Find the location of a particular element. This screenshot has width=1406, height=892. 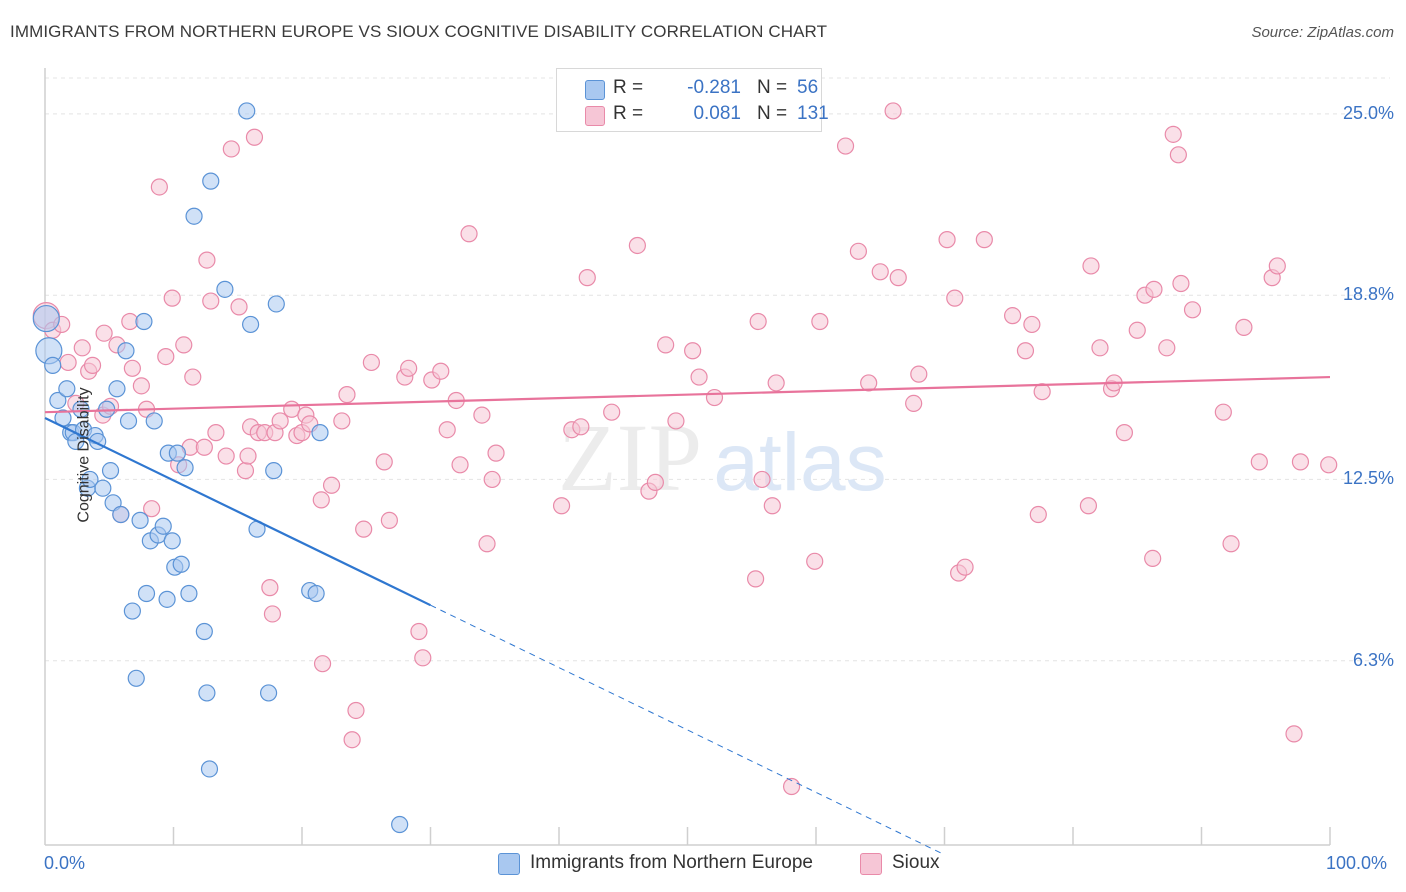

n-label: N = is located at coordinates (772, 87).